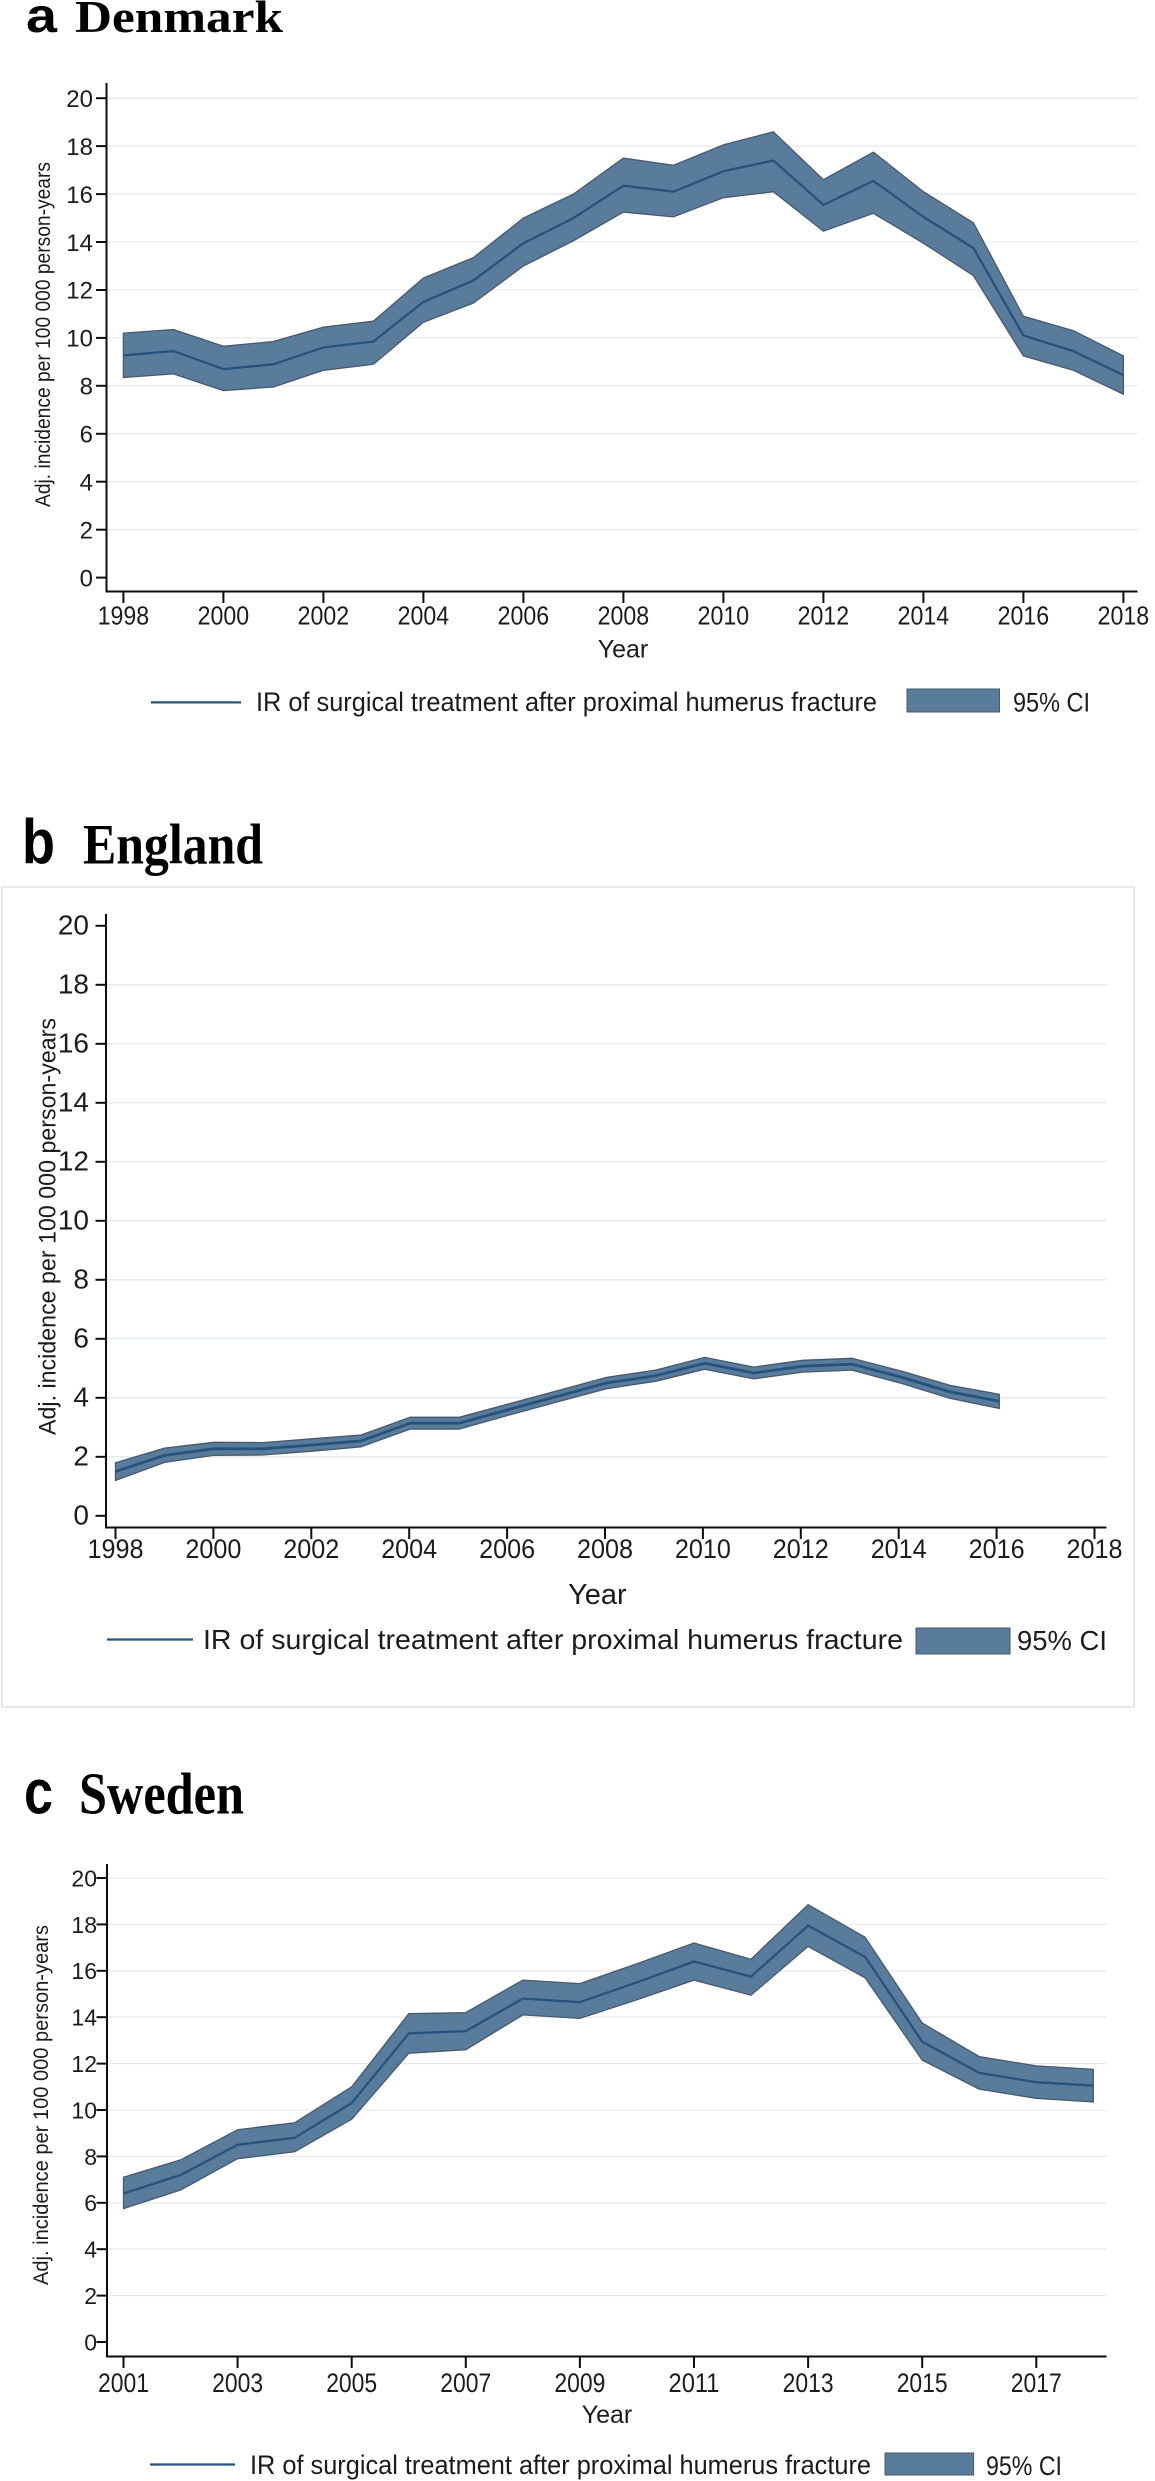 Image resolution: width=1155 pixels, height=2481 pixels. Describe the element at coordinates (161, 1794) in the screenshot. I see `svg-text: Sweden` at that location.